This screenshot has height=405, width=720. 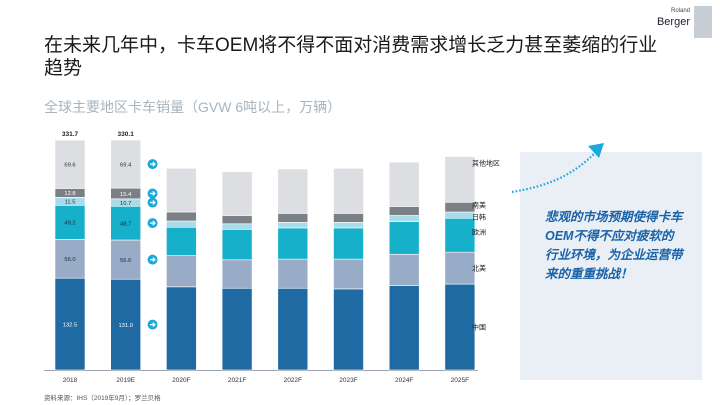 What do you see at coordinates (181, 380) in the screenshot?
I see `x-tick-label: 2020F` at bounding box center [181, 380].